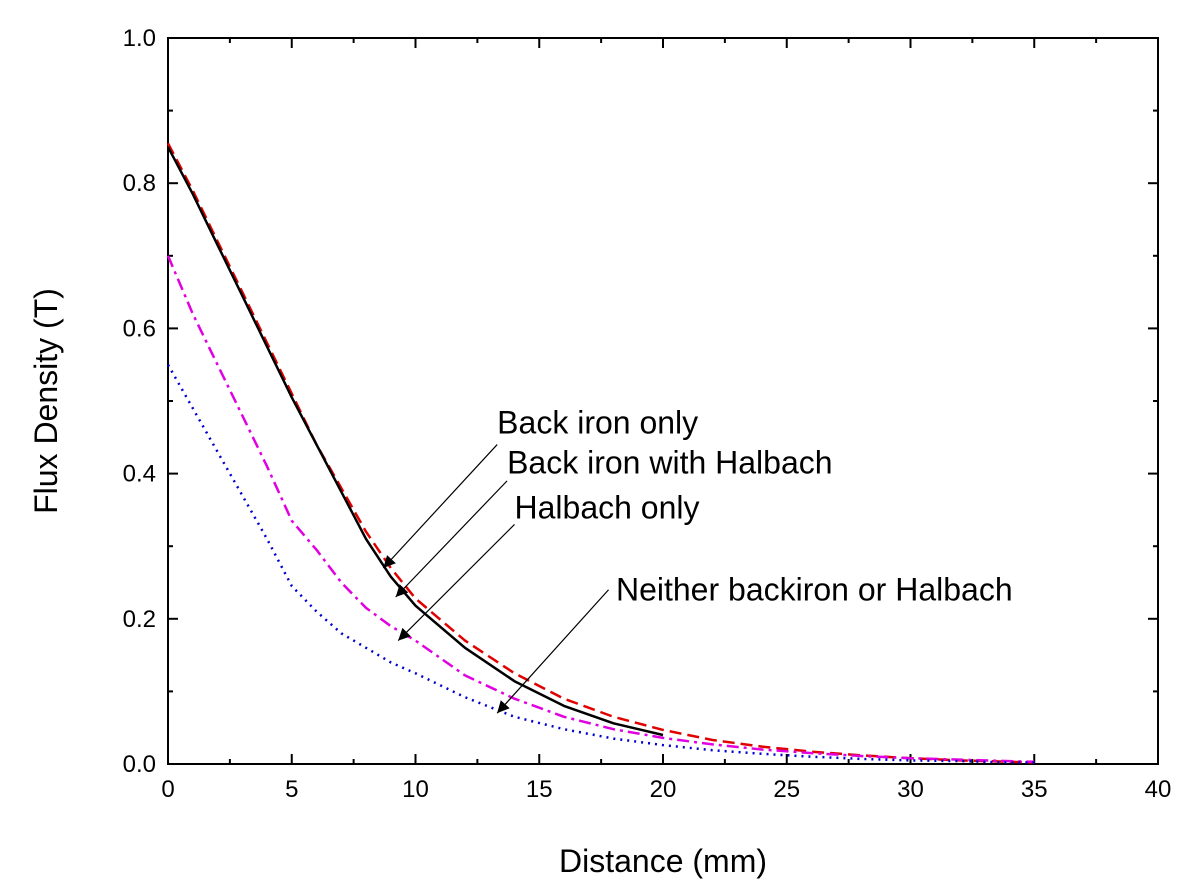 The width and height of the screenshot is (1187, 889). Describe the element at coordinates (1034, 789) in the screenshot. I see `x-tick-label: 35` at that location.